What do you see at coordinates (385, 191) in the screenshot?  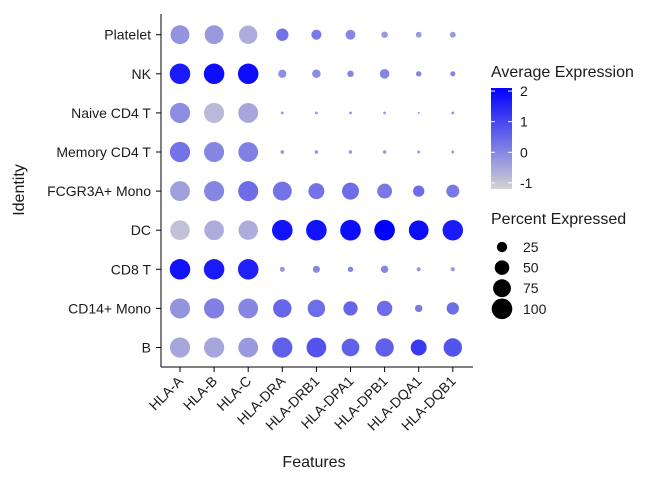 I see `dot-fcgr3a-mono-hla-dpb1` at bounding box center [385, 191].